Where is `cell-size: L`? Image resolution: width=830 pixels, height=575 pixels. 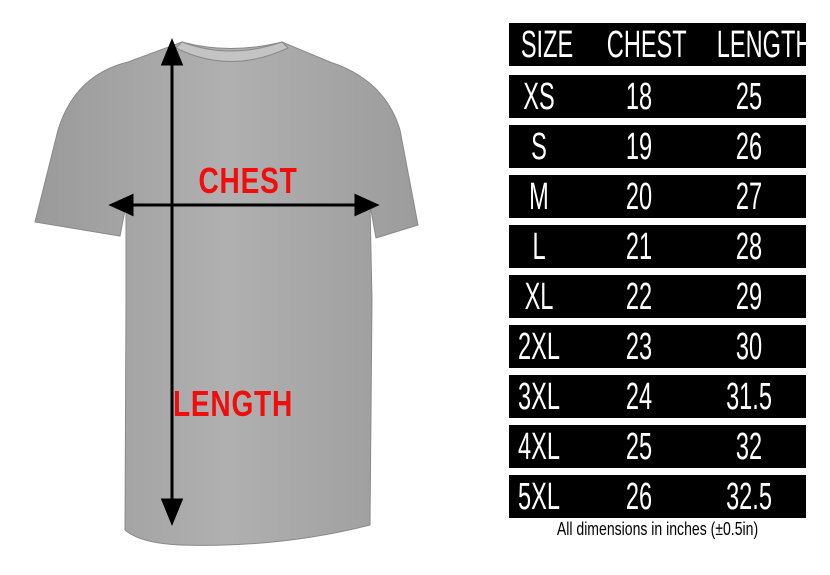 cell-size: L is located at coordinates (539, 247).